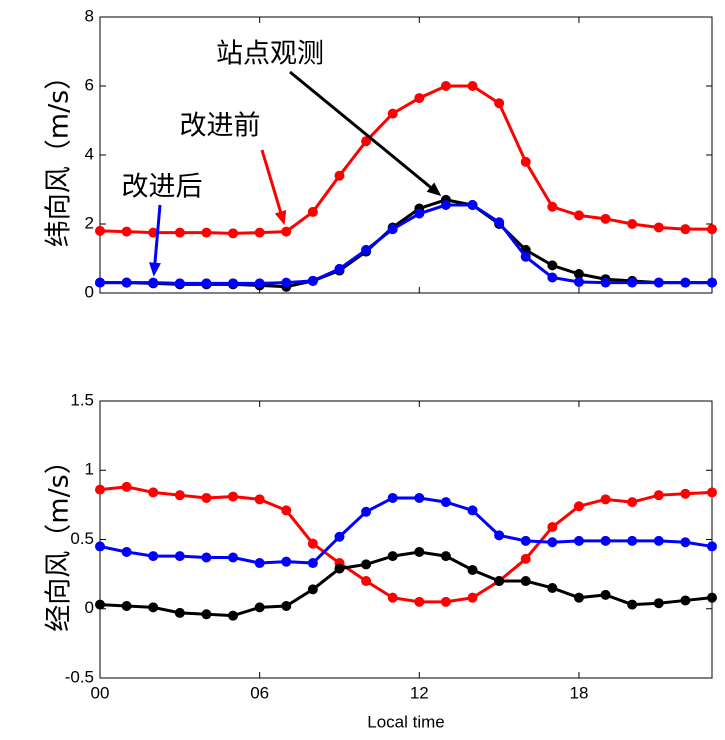 The height and width of the screenshot is (740, 725). What do you see at coordinates (272, 183) in the screenshot?
I see `annotation-arrow` at bounding box center [272, 183].